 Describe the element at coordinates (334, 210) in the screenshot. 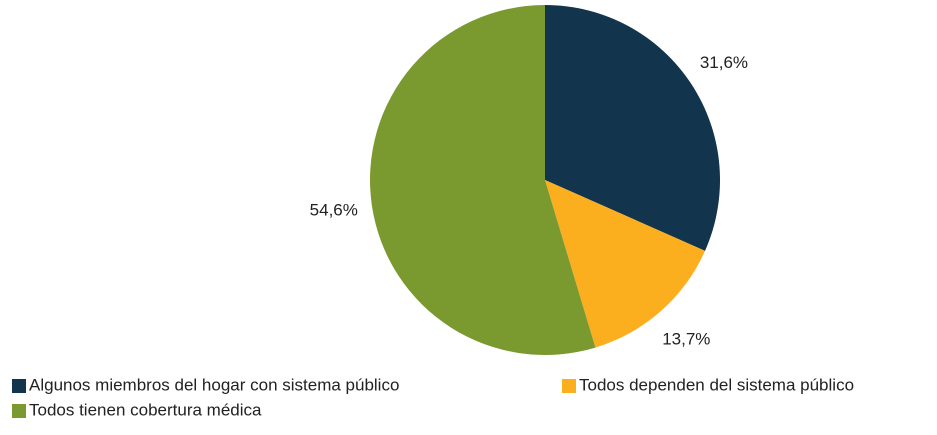

I see `data-label: 54,6%` at that location.